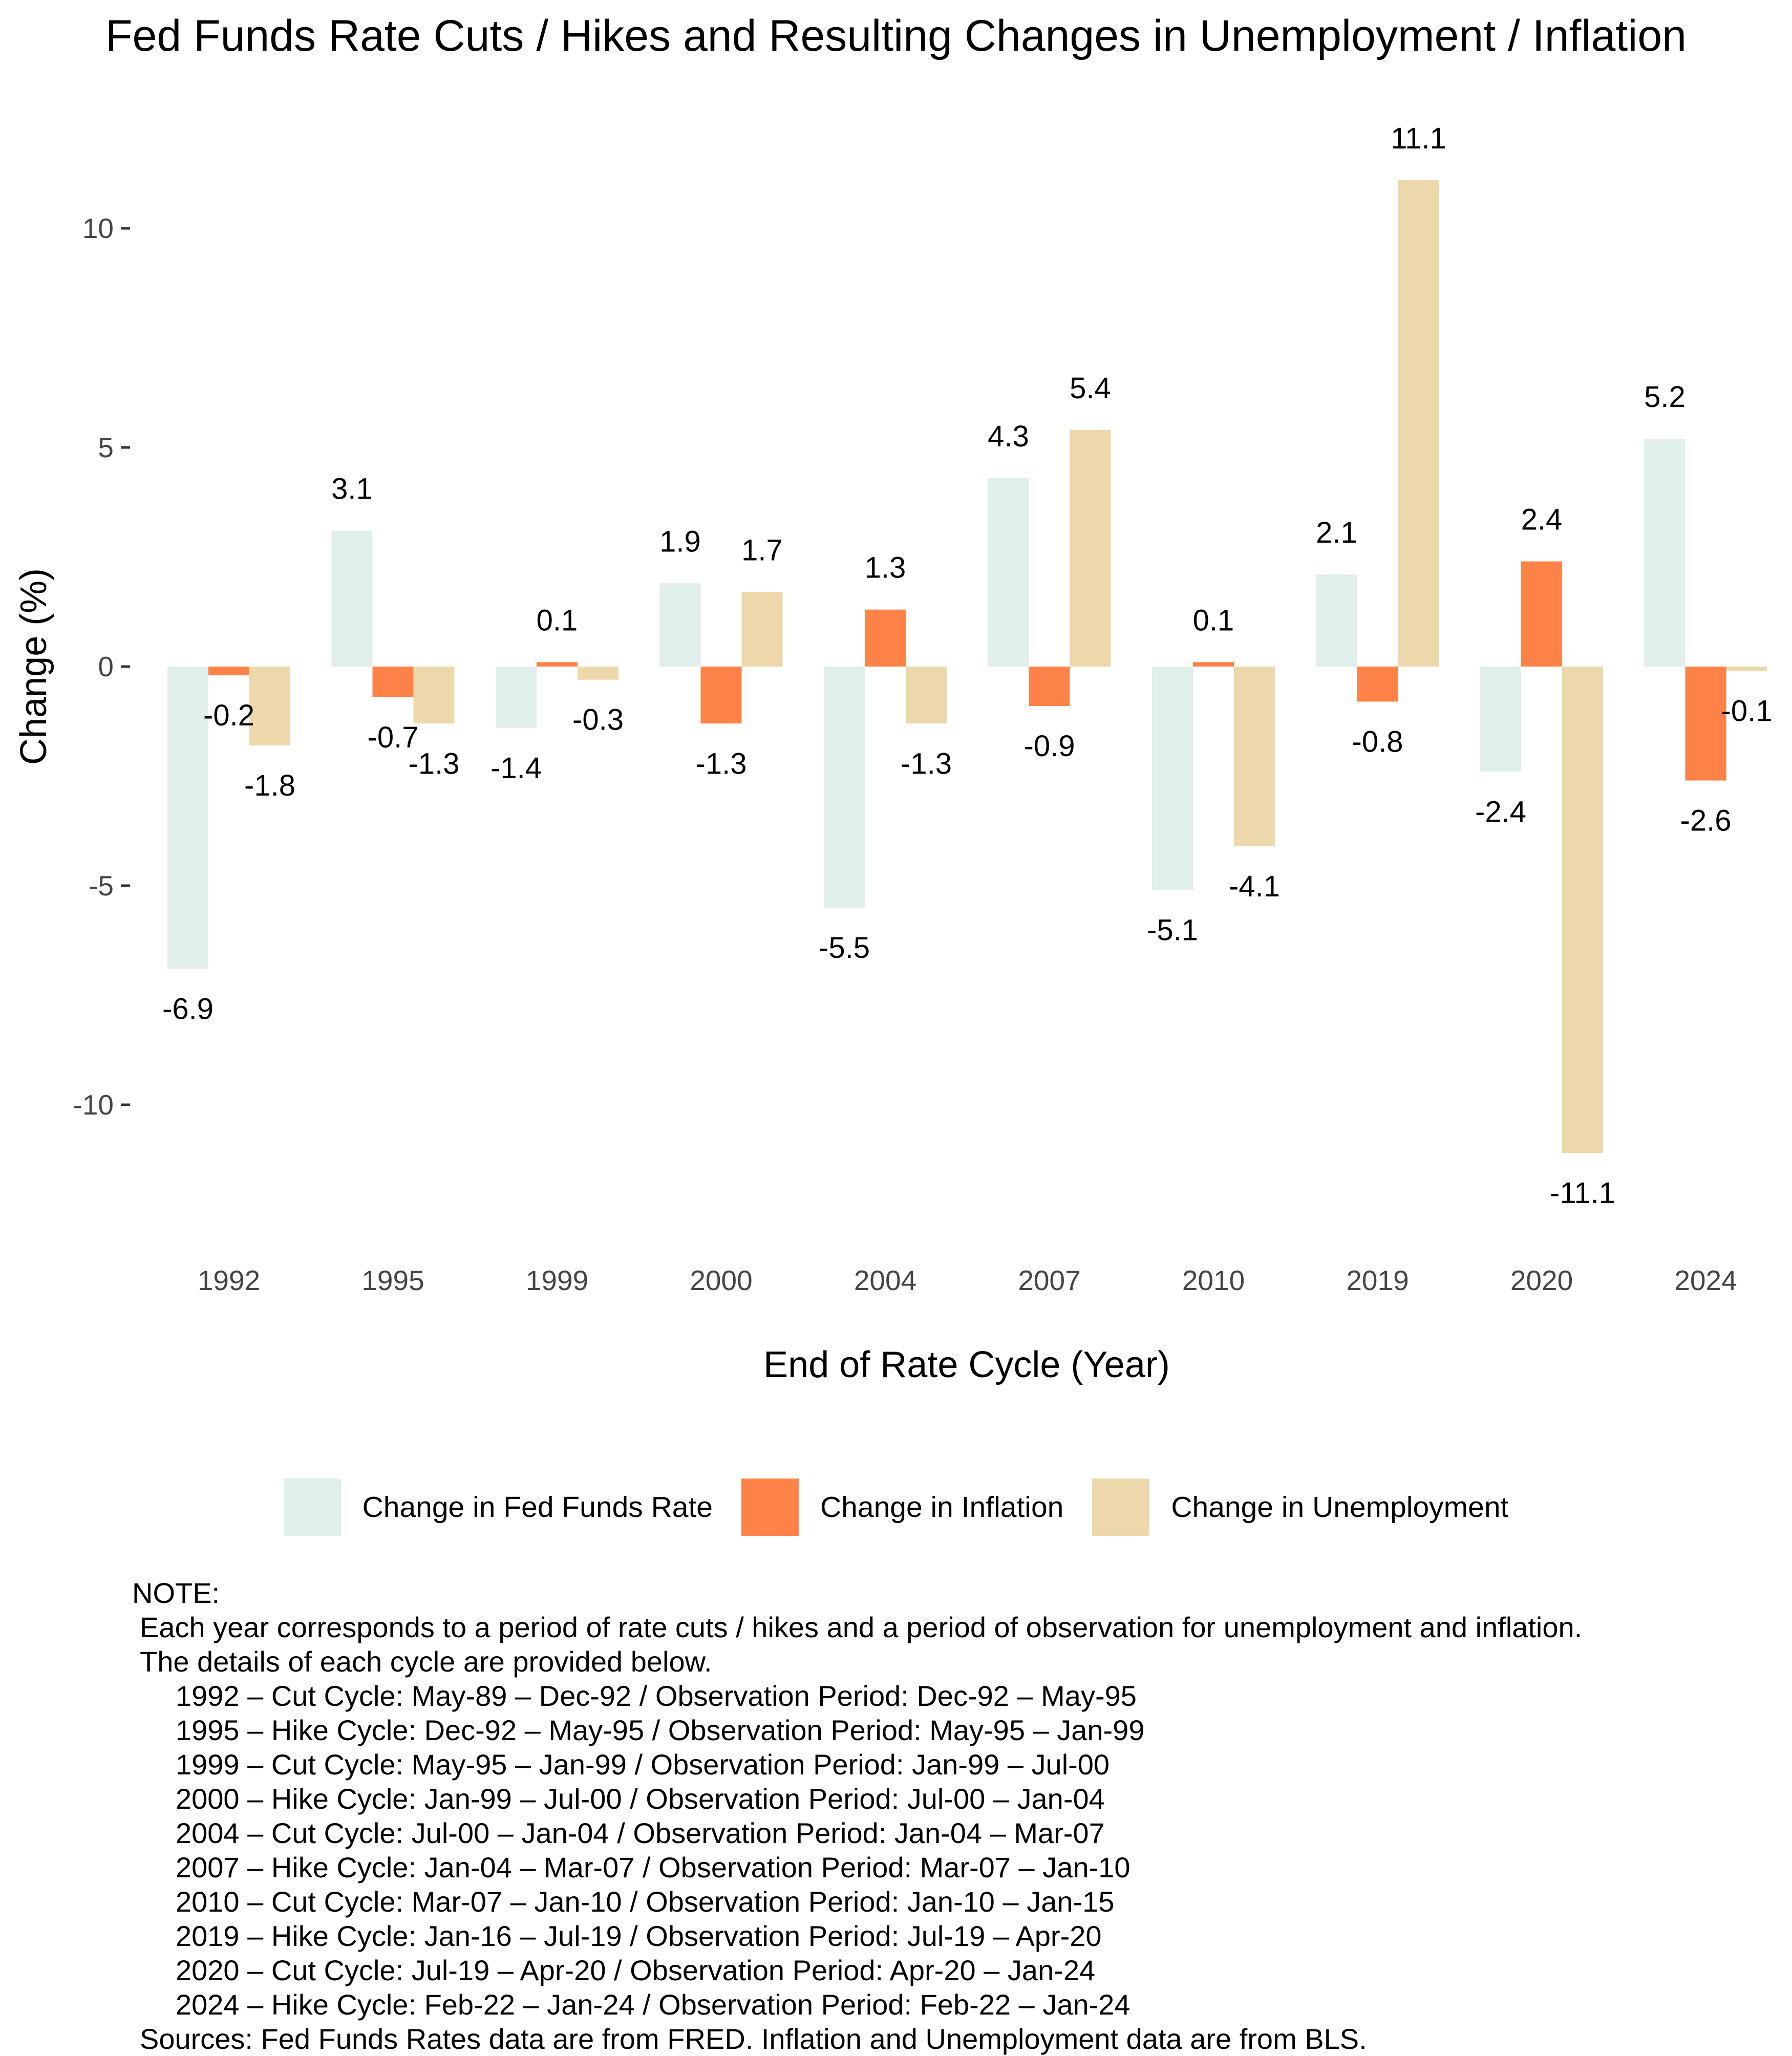 The height and width of the screenshot is (2056, 1792). Describe the element at coordinates (1418, 138) in the screenshot. I see `data-label: 11.1` at that location.